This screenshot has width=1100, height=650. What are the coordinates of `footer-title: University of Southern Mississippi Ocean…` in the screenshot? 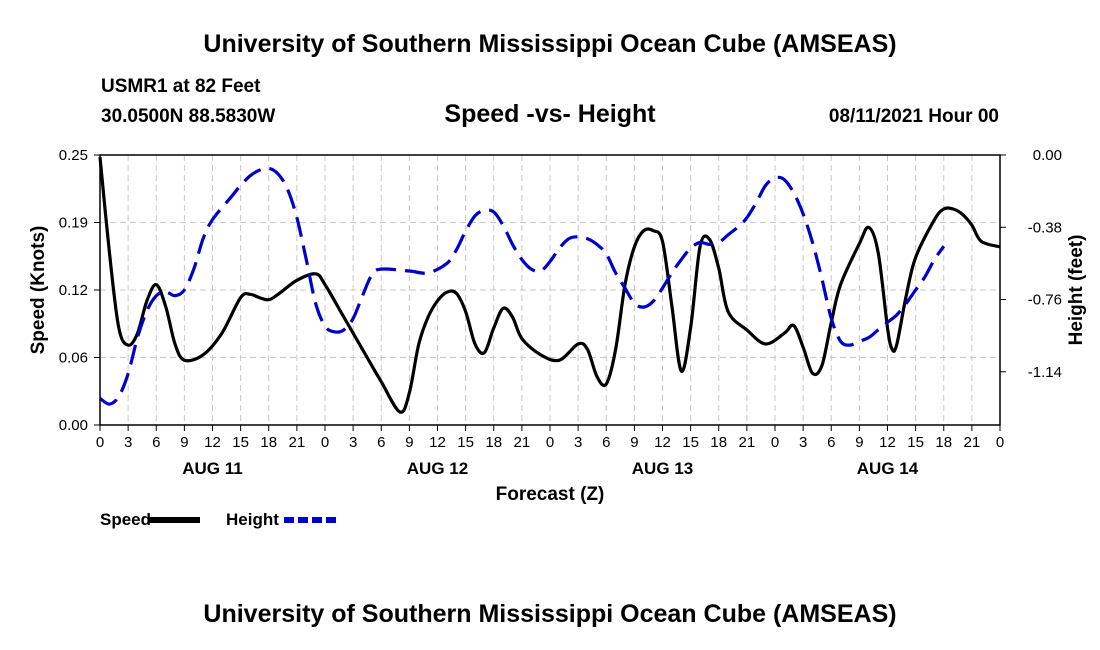 It's located at (550, 614).